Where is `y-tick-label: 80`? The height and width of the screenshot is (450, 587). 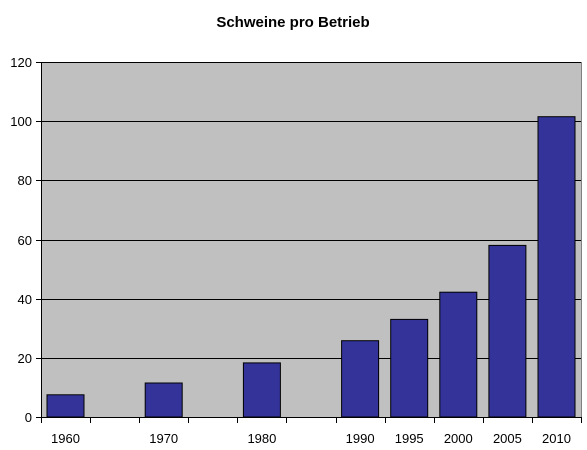 y-tick-label: 80 is located at coordinates (25, 180).